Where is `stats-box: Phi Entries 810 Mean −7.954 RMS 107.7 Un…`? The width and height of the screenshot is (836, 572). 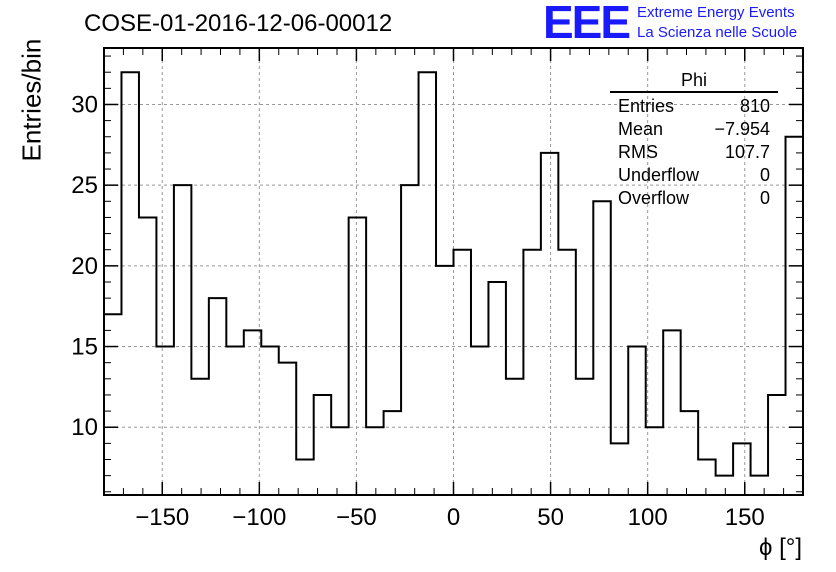 stats-box: Phi Entries 810 Mean −7.954 RMS 107.7 Un… is located at coordinates (694, 140).